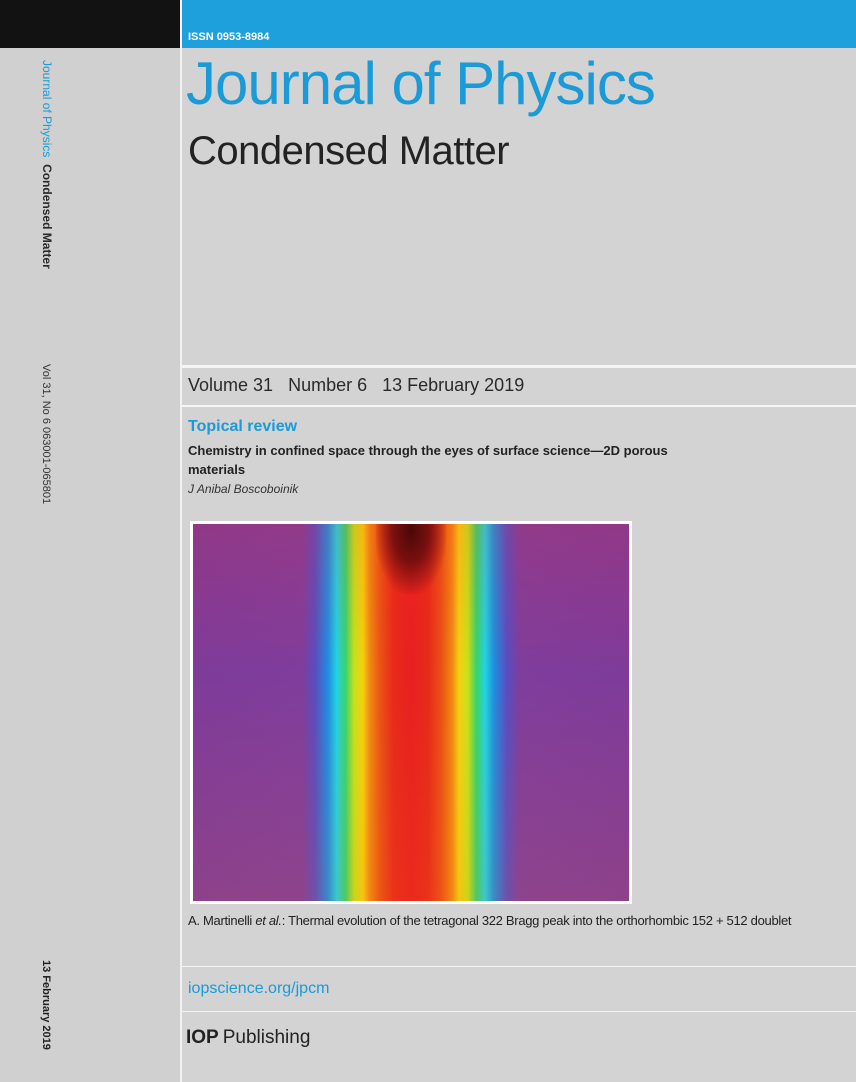 This screenshot has width=856, height=1082. Describe the element at coordinates (421, 83) in the screenshot. I see `journal-title: Journal of Physics` at that location.